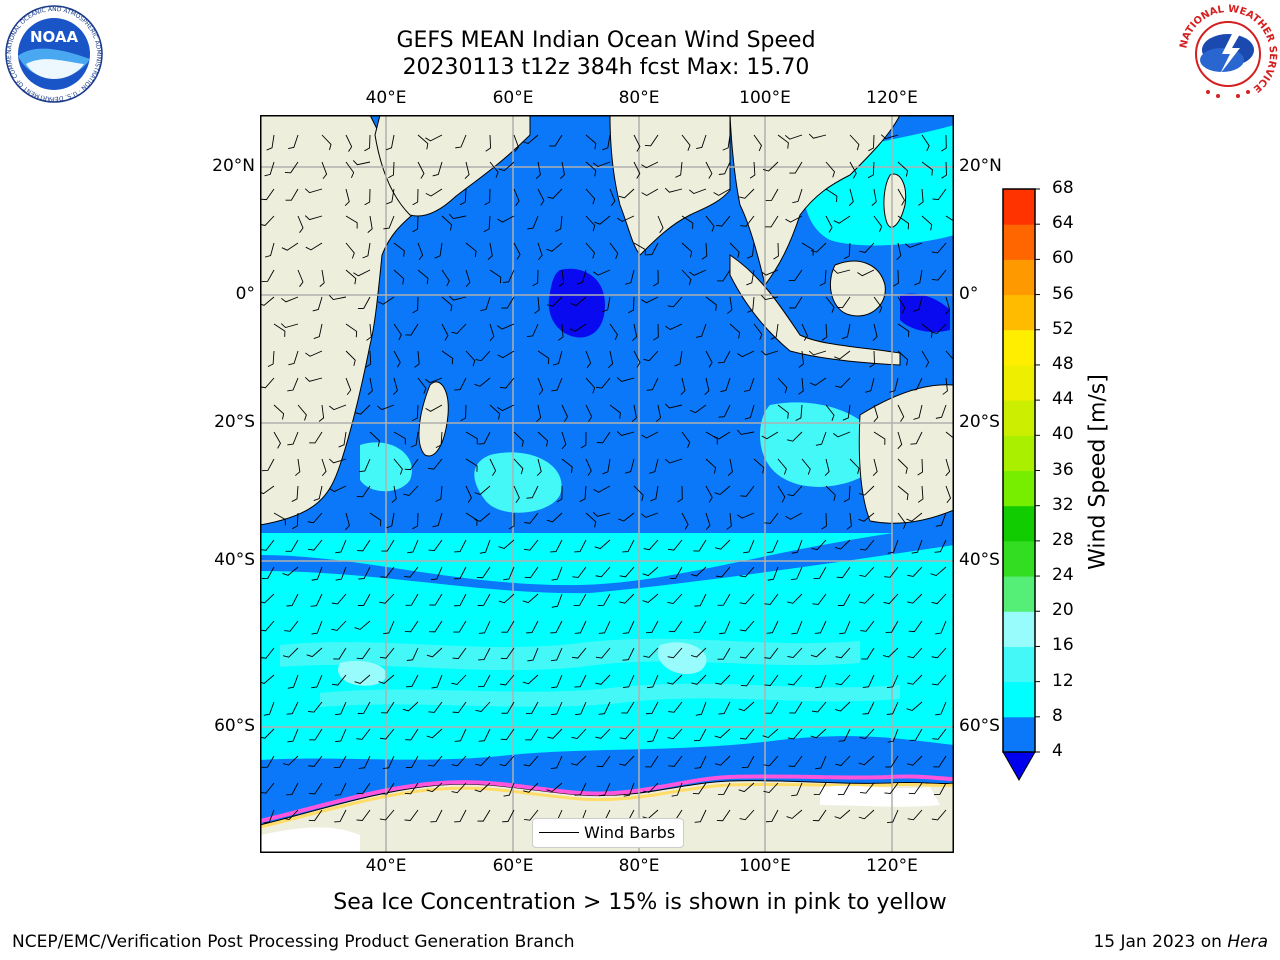 This screenshot has height=960, width=1280. What do you see at coordinates (1019, 277) in the screenshot?
I see `colorbar-segment` at bounding box center [1019, 277].